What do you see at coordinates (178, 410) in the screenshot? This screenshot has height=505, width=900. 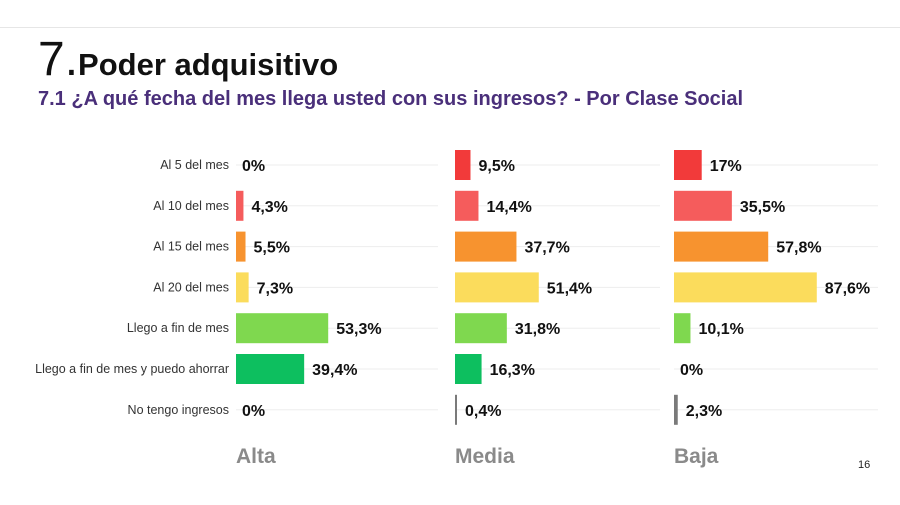 I see `category-label: No tengo ingresos` at bounding box center [178, 410].